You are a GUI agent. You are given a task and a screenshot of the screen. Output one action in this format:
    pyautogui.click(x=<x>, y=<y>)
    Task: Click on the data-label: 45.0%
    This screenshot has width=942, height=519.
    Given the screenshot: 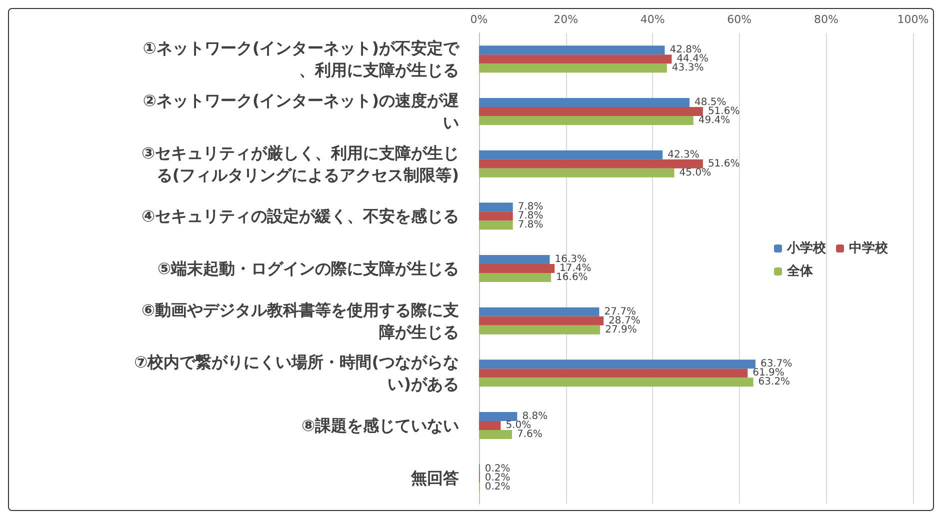 What is the action you would take?
    pyautogui.click(x=695, y=172)
    